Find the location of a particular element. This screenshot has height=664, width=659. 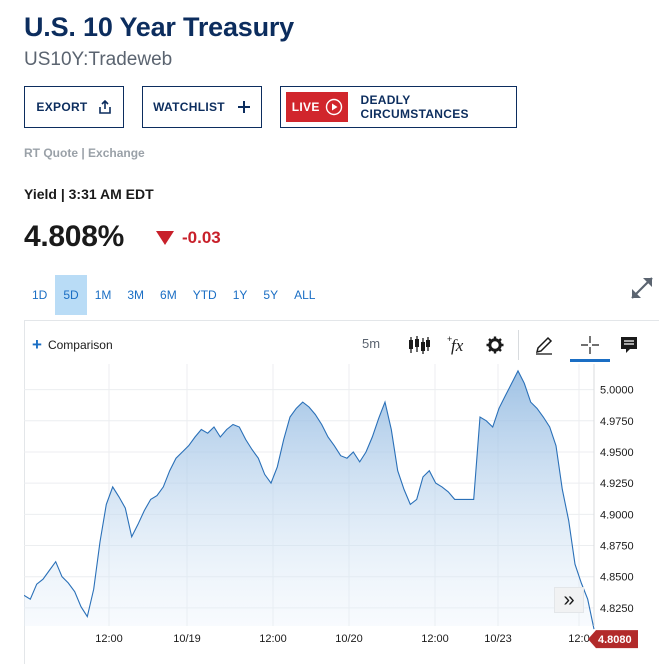

candlestick-icon is located at coordinates (419, 345).